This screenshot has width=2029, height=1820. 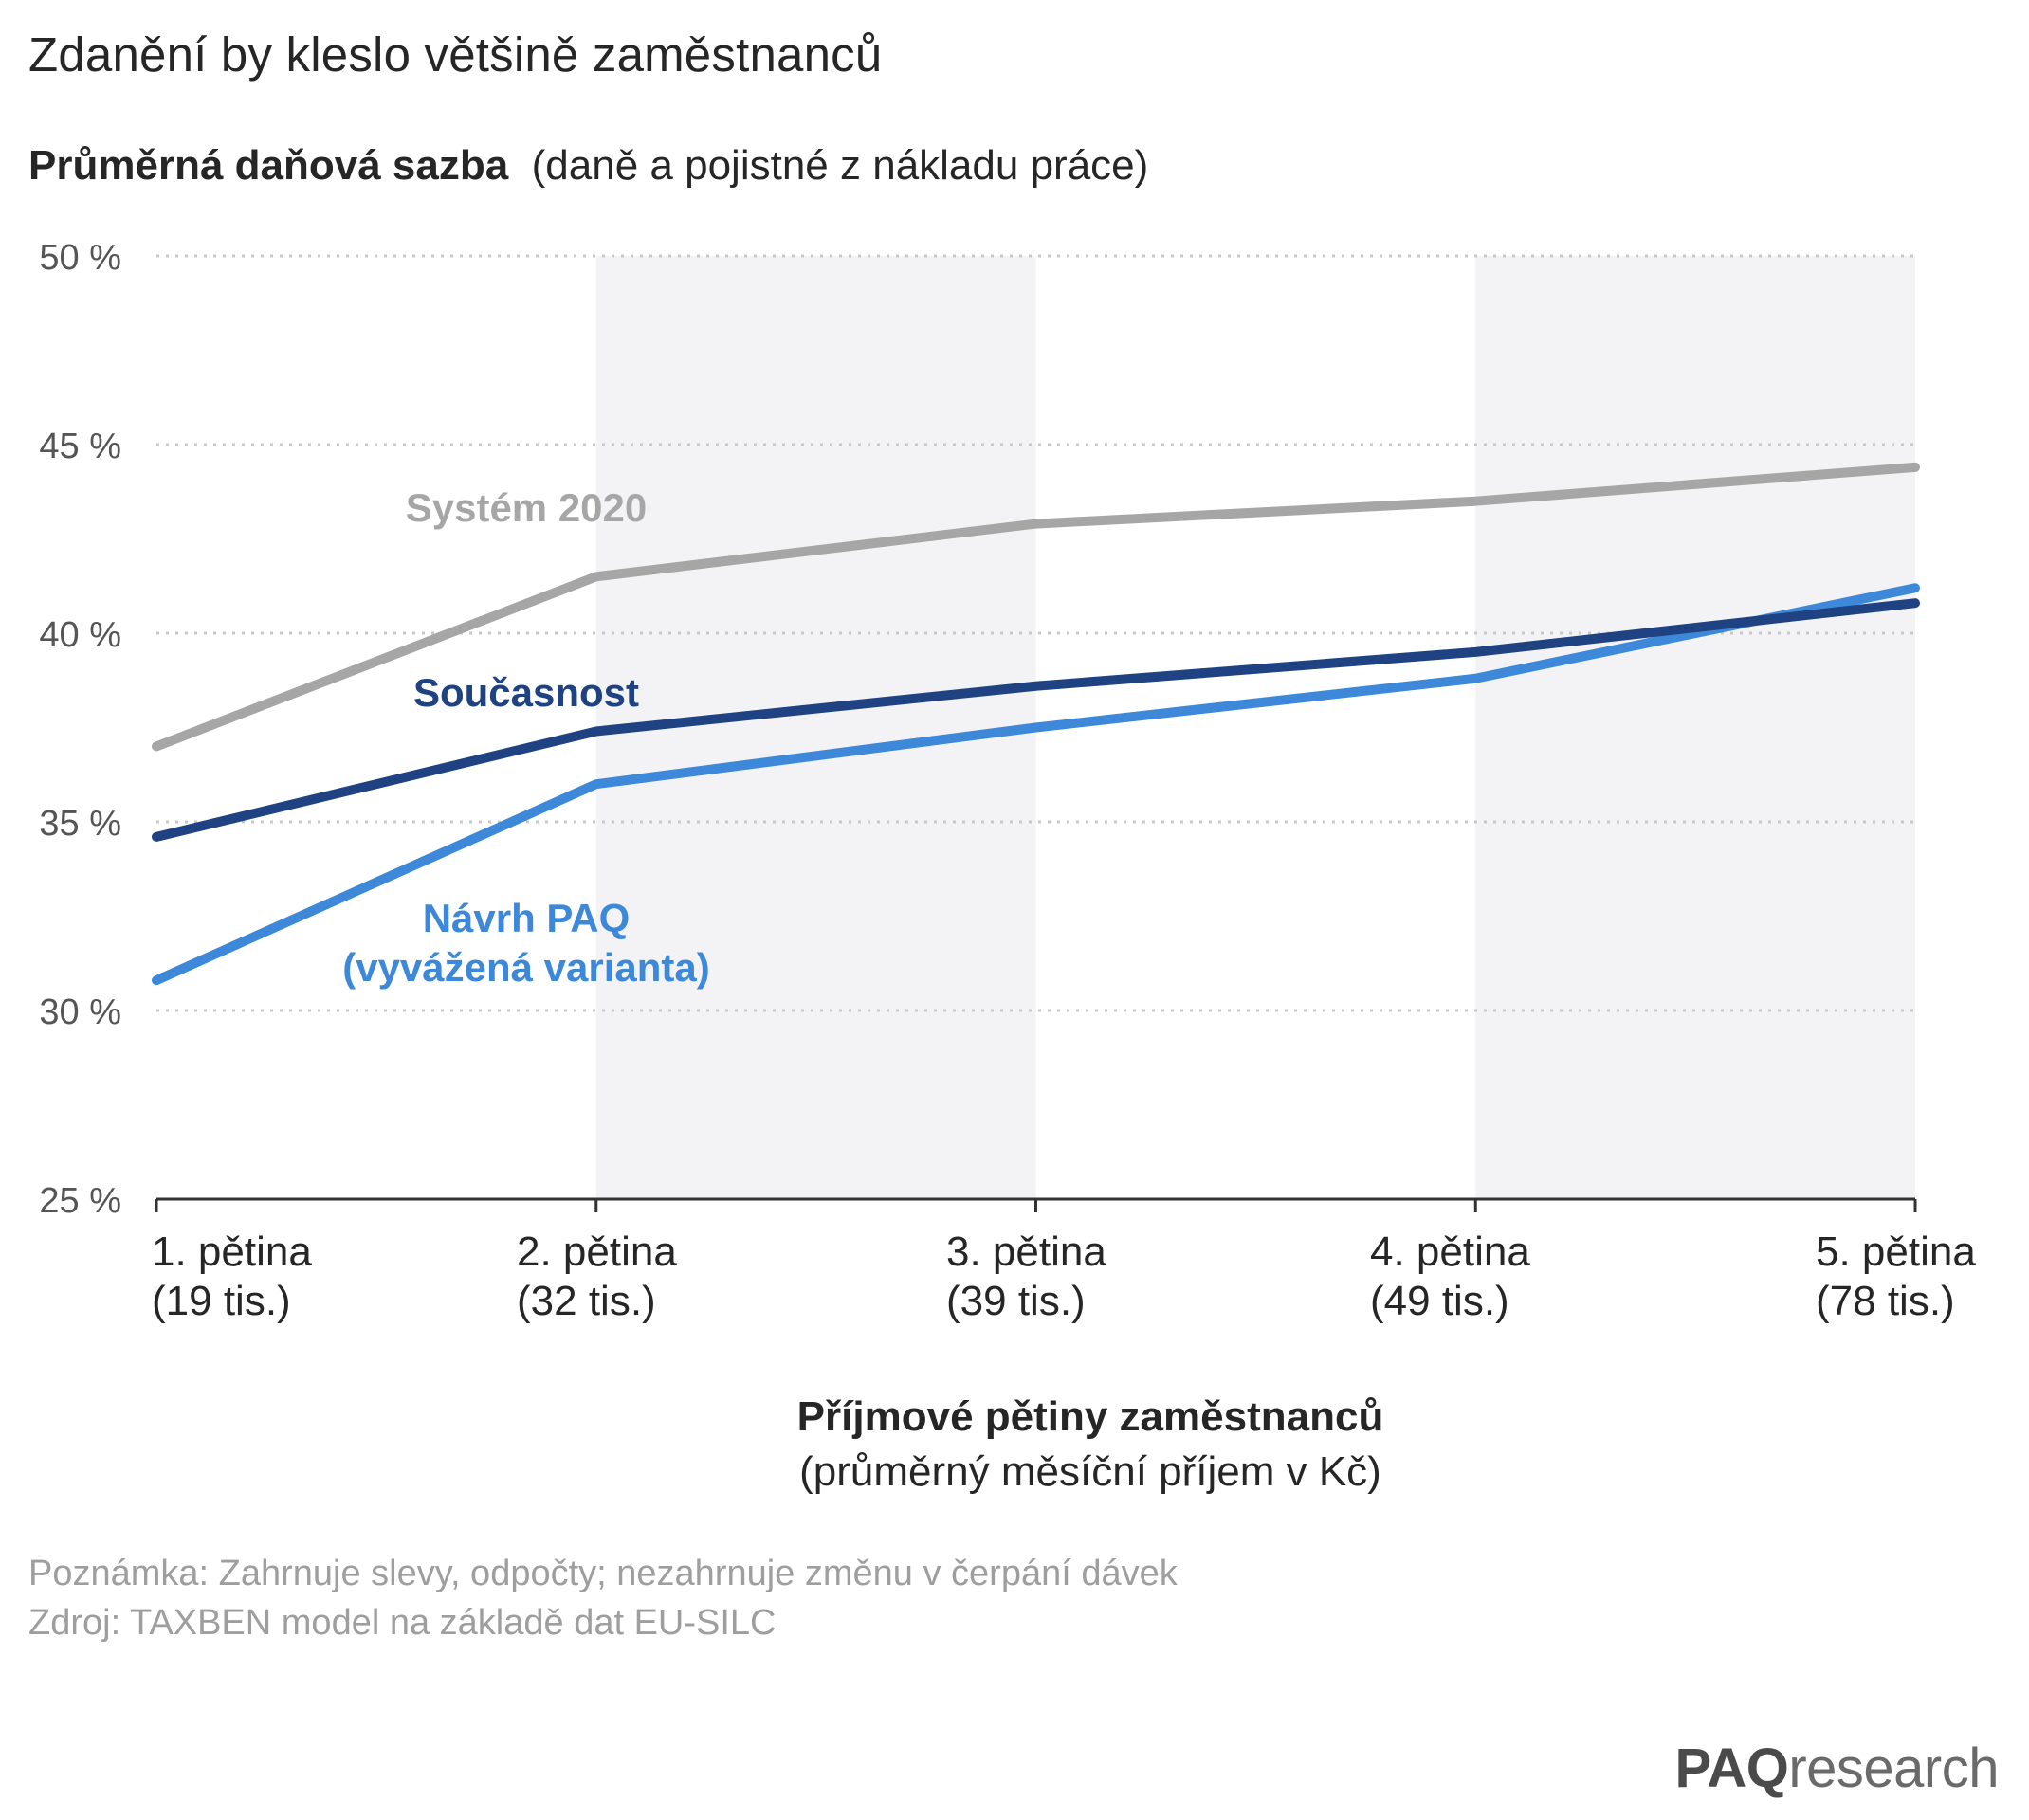 What do you see at coordinates (455, 54) in the screenshot?
I see `chart-title: Zdanění by kleslo většině zaměstnanců` at bounding box center [455, 54].